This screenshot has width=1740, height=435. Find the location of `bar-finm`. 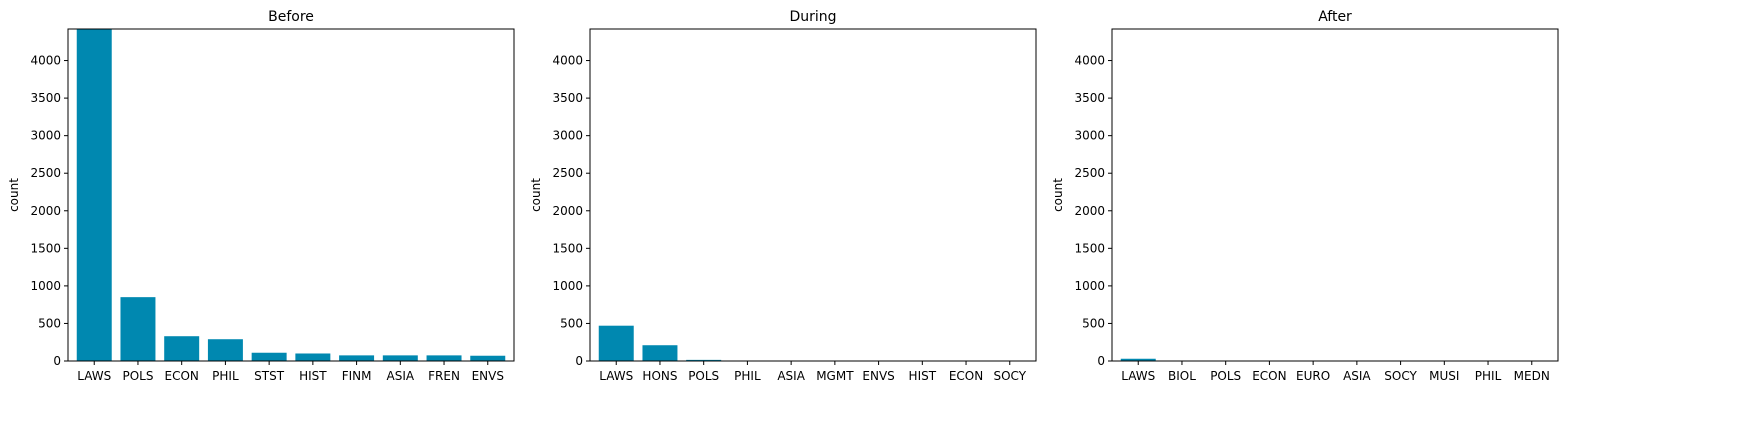

bar-finm is located at coordinates (357, 358).